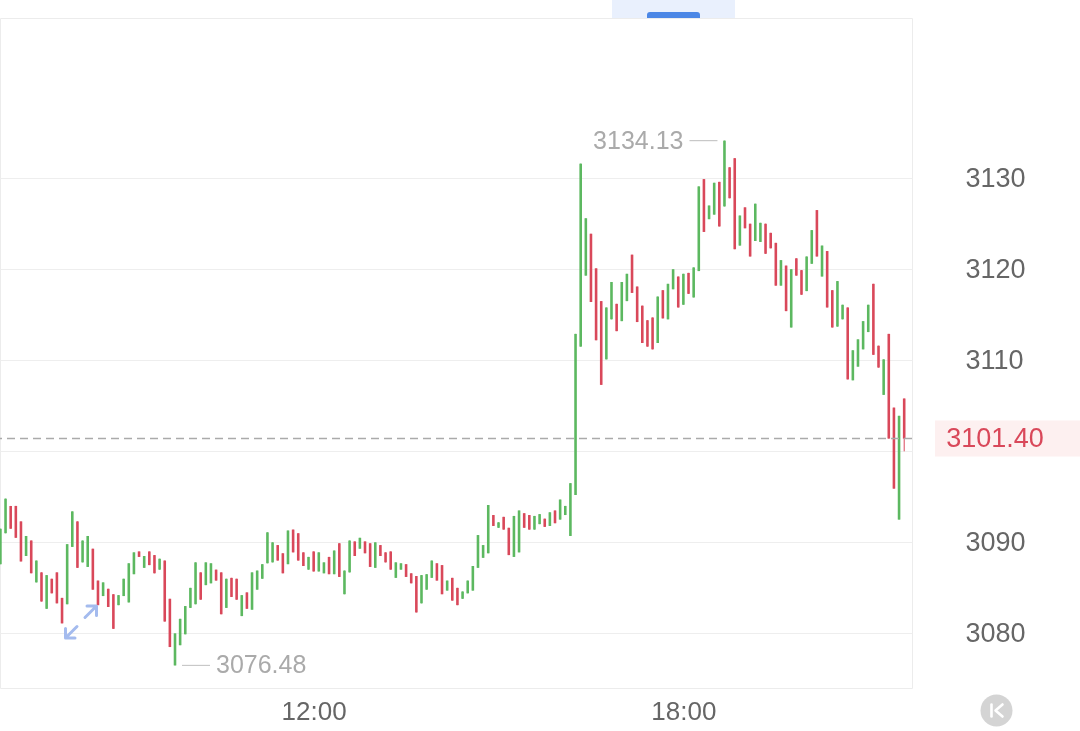 The width and height of the screenshot is (1080, 731). Describe the element at coordinates (995, 437) in the screenshot. I see `ref-line-label: 3101.40` at that location.